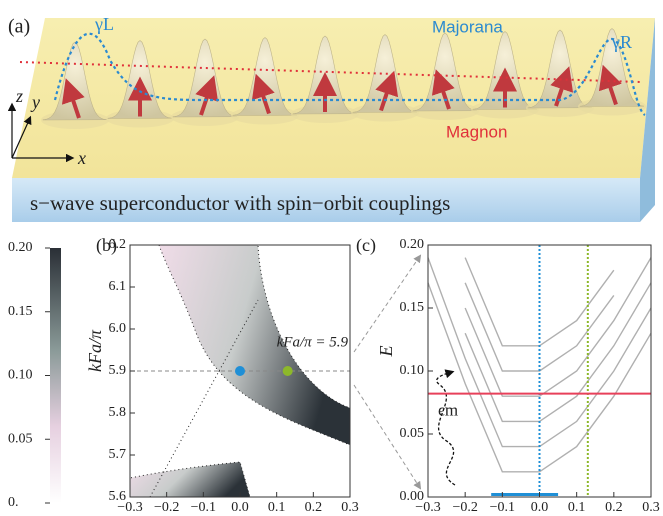 The height and width of the screenshot is (516, 663). What do you see at coordinates (204, 398) in the screenshot?
I see `boundary-line` at bounding box center [204, 398].